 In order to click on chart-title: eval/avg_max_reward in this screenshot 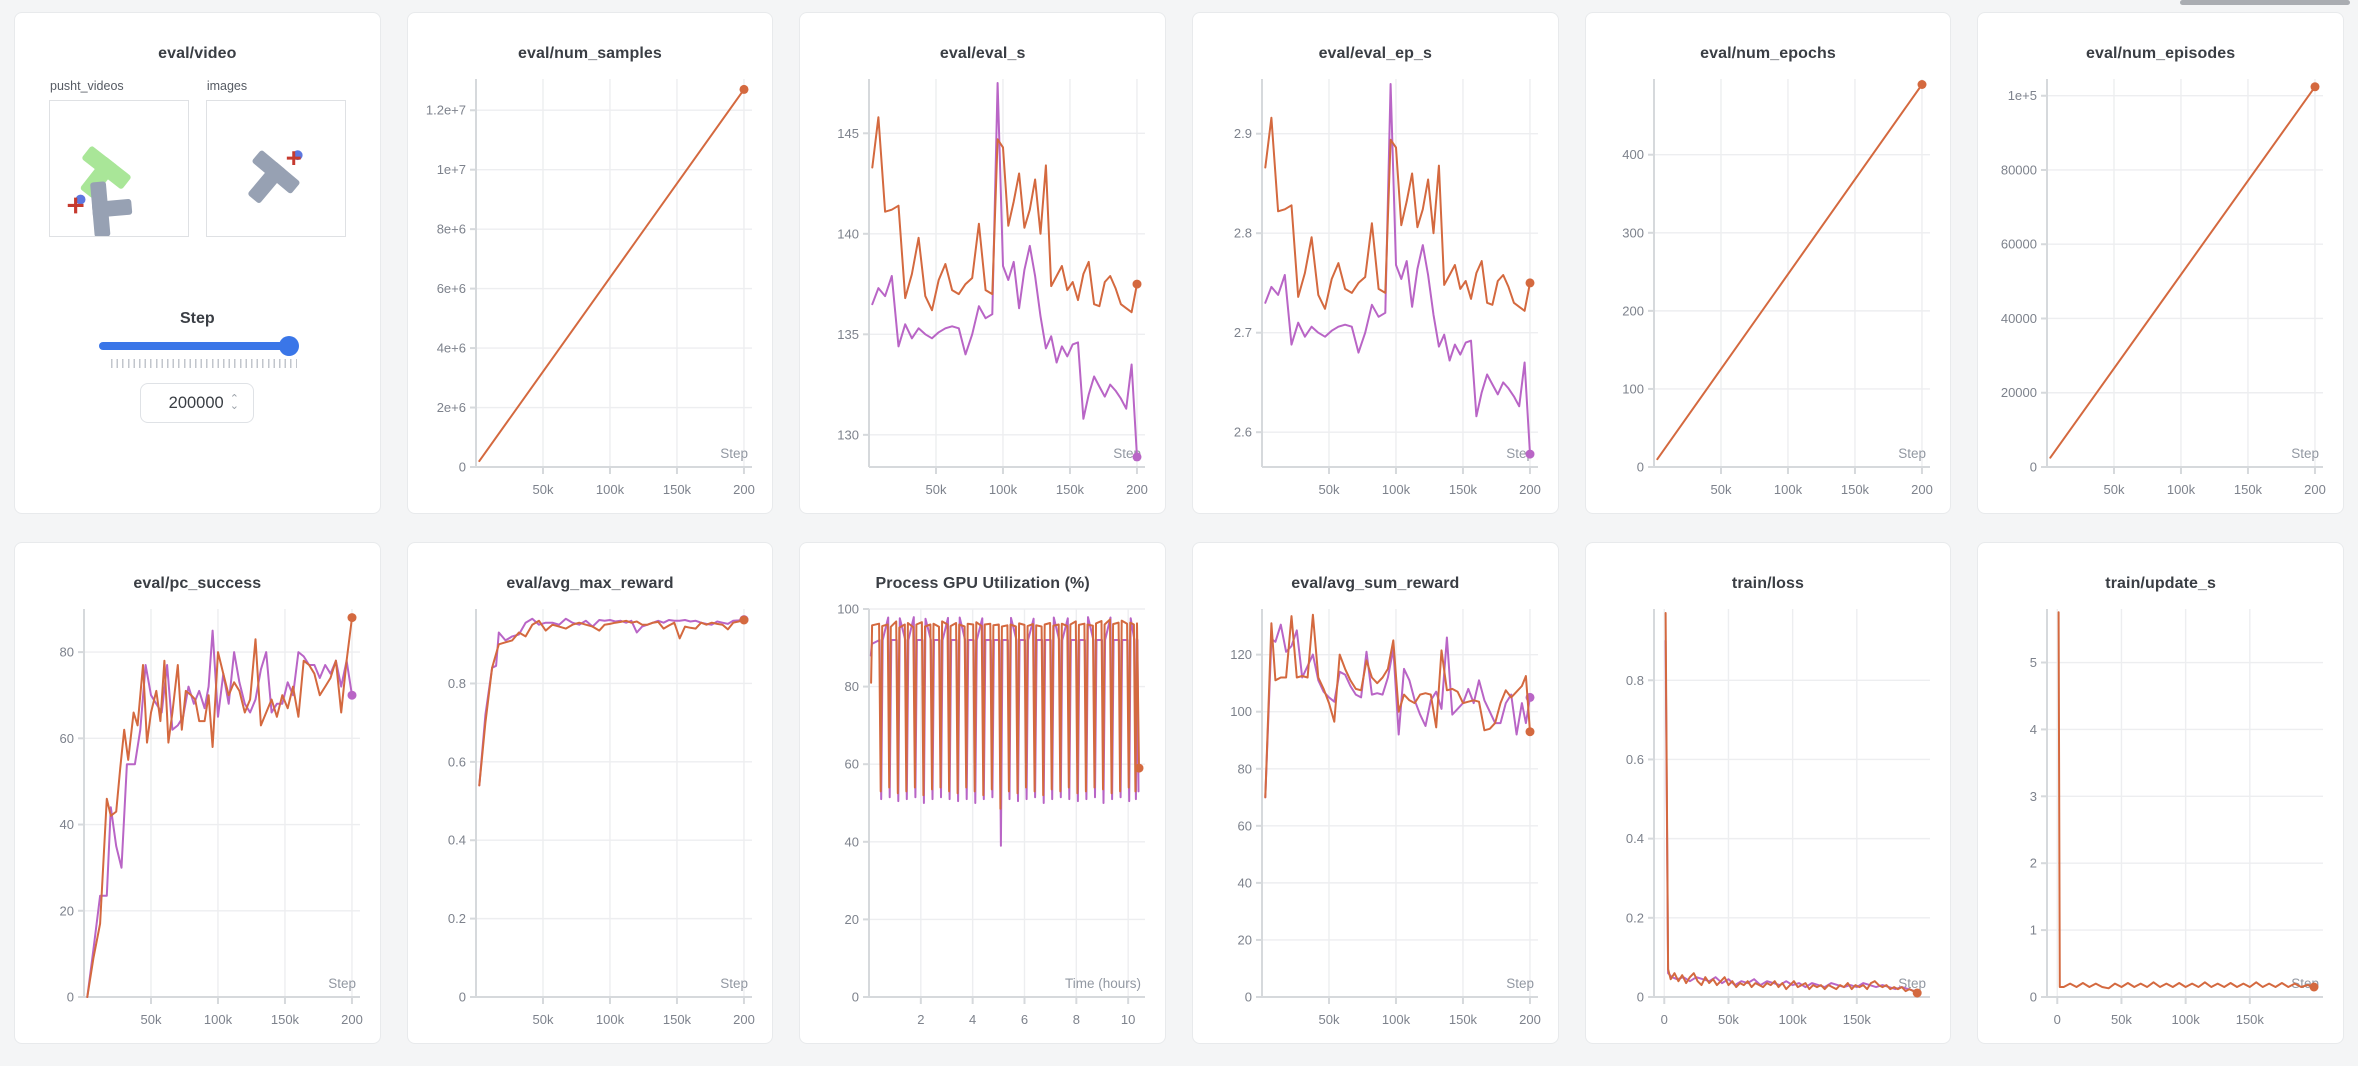, I will do `click(590, 583)`.